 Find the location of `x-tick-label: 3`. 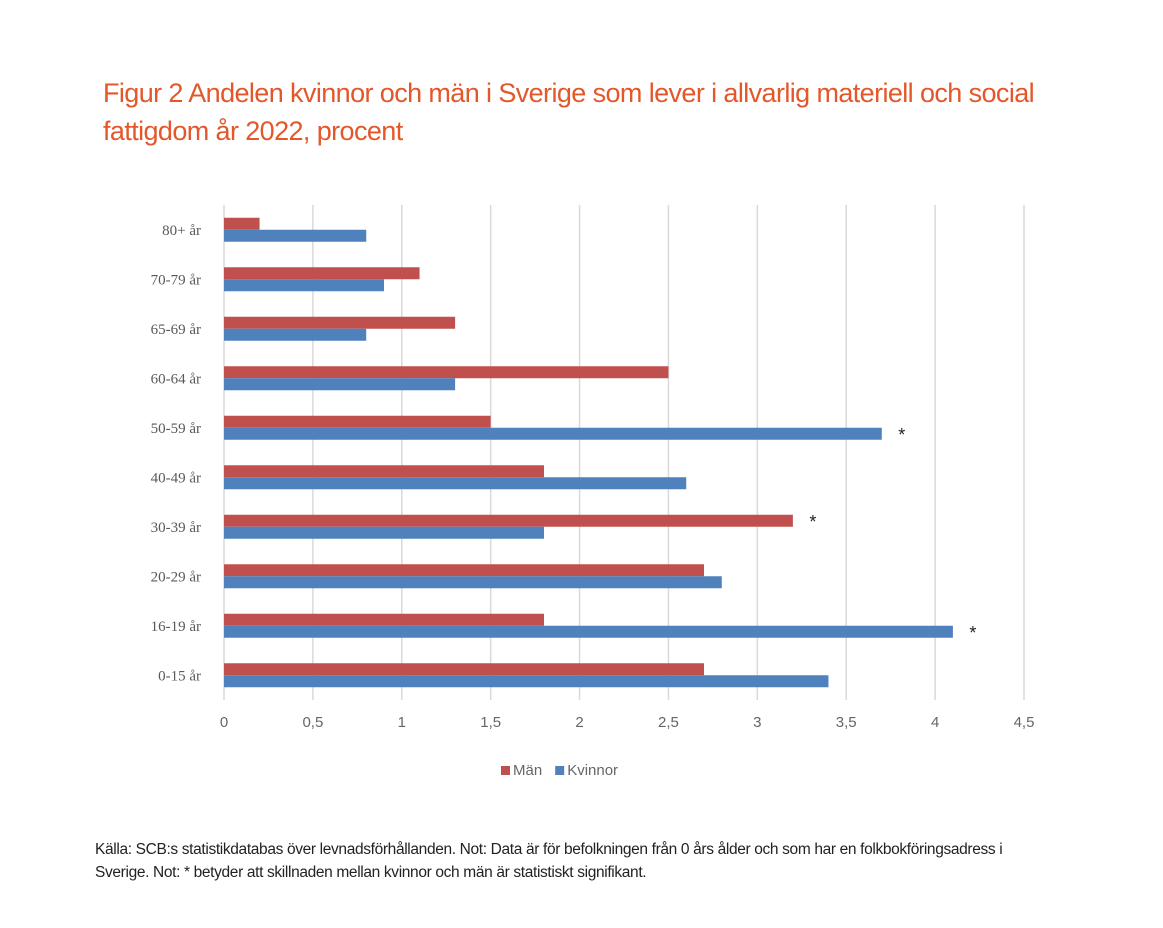

x-tick-label: 3 is located at coordinates (757, 722).